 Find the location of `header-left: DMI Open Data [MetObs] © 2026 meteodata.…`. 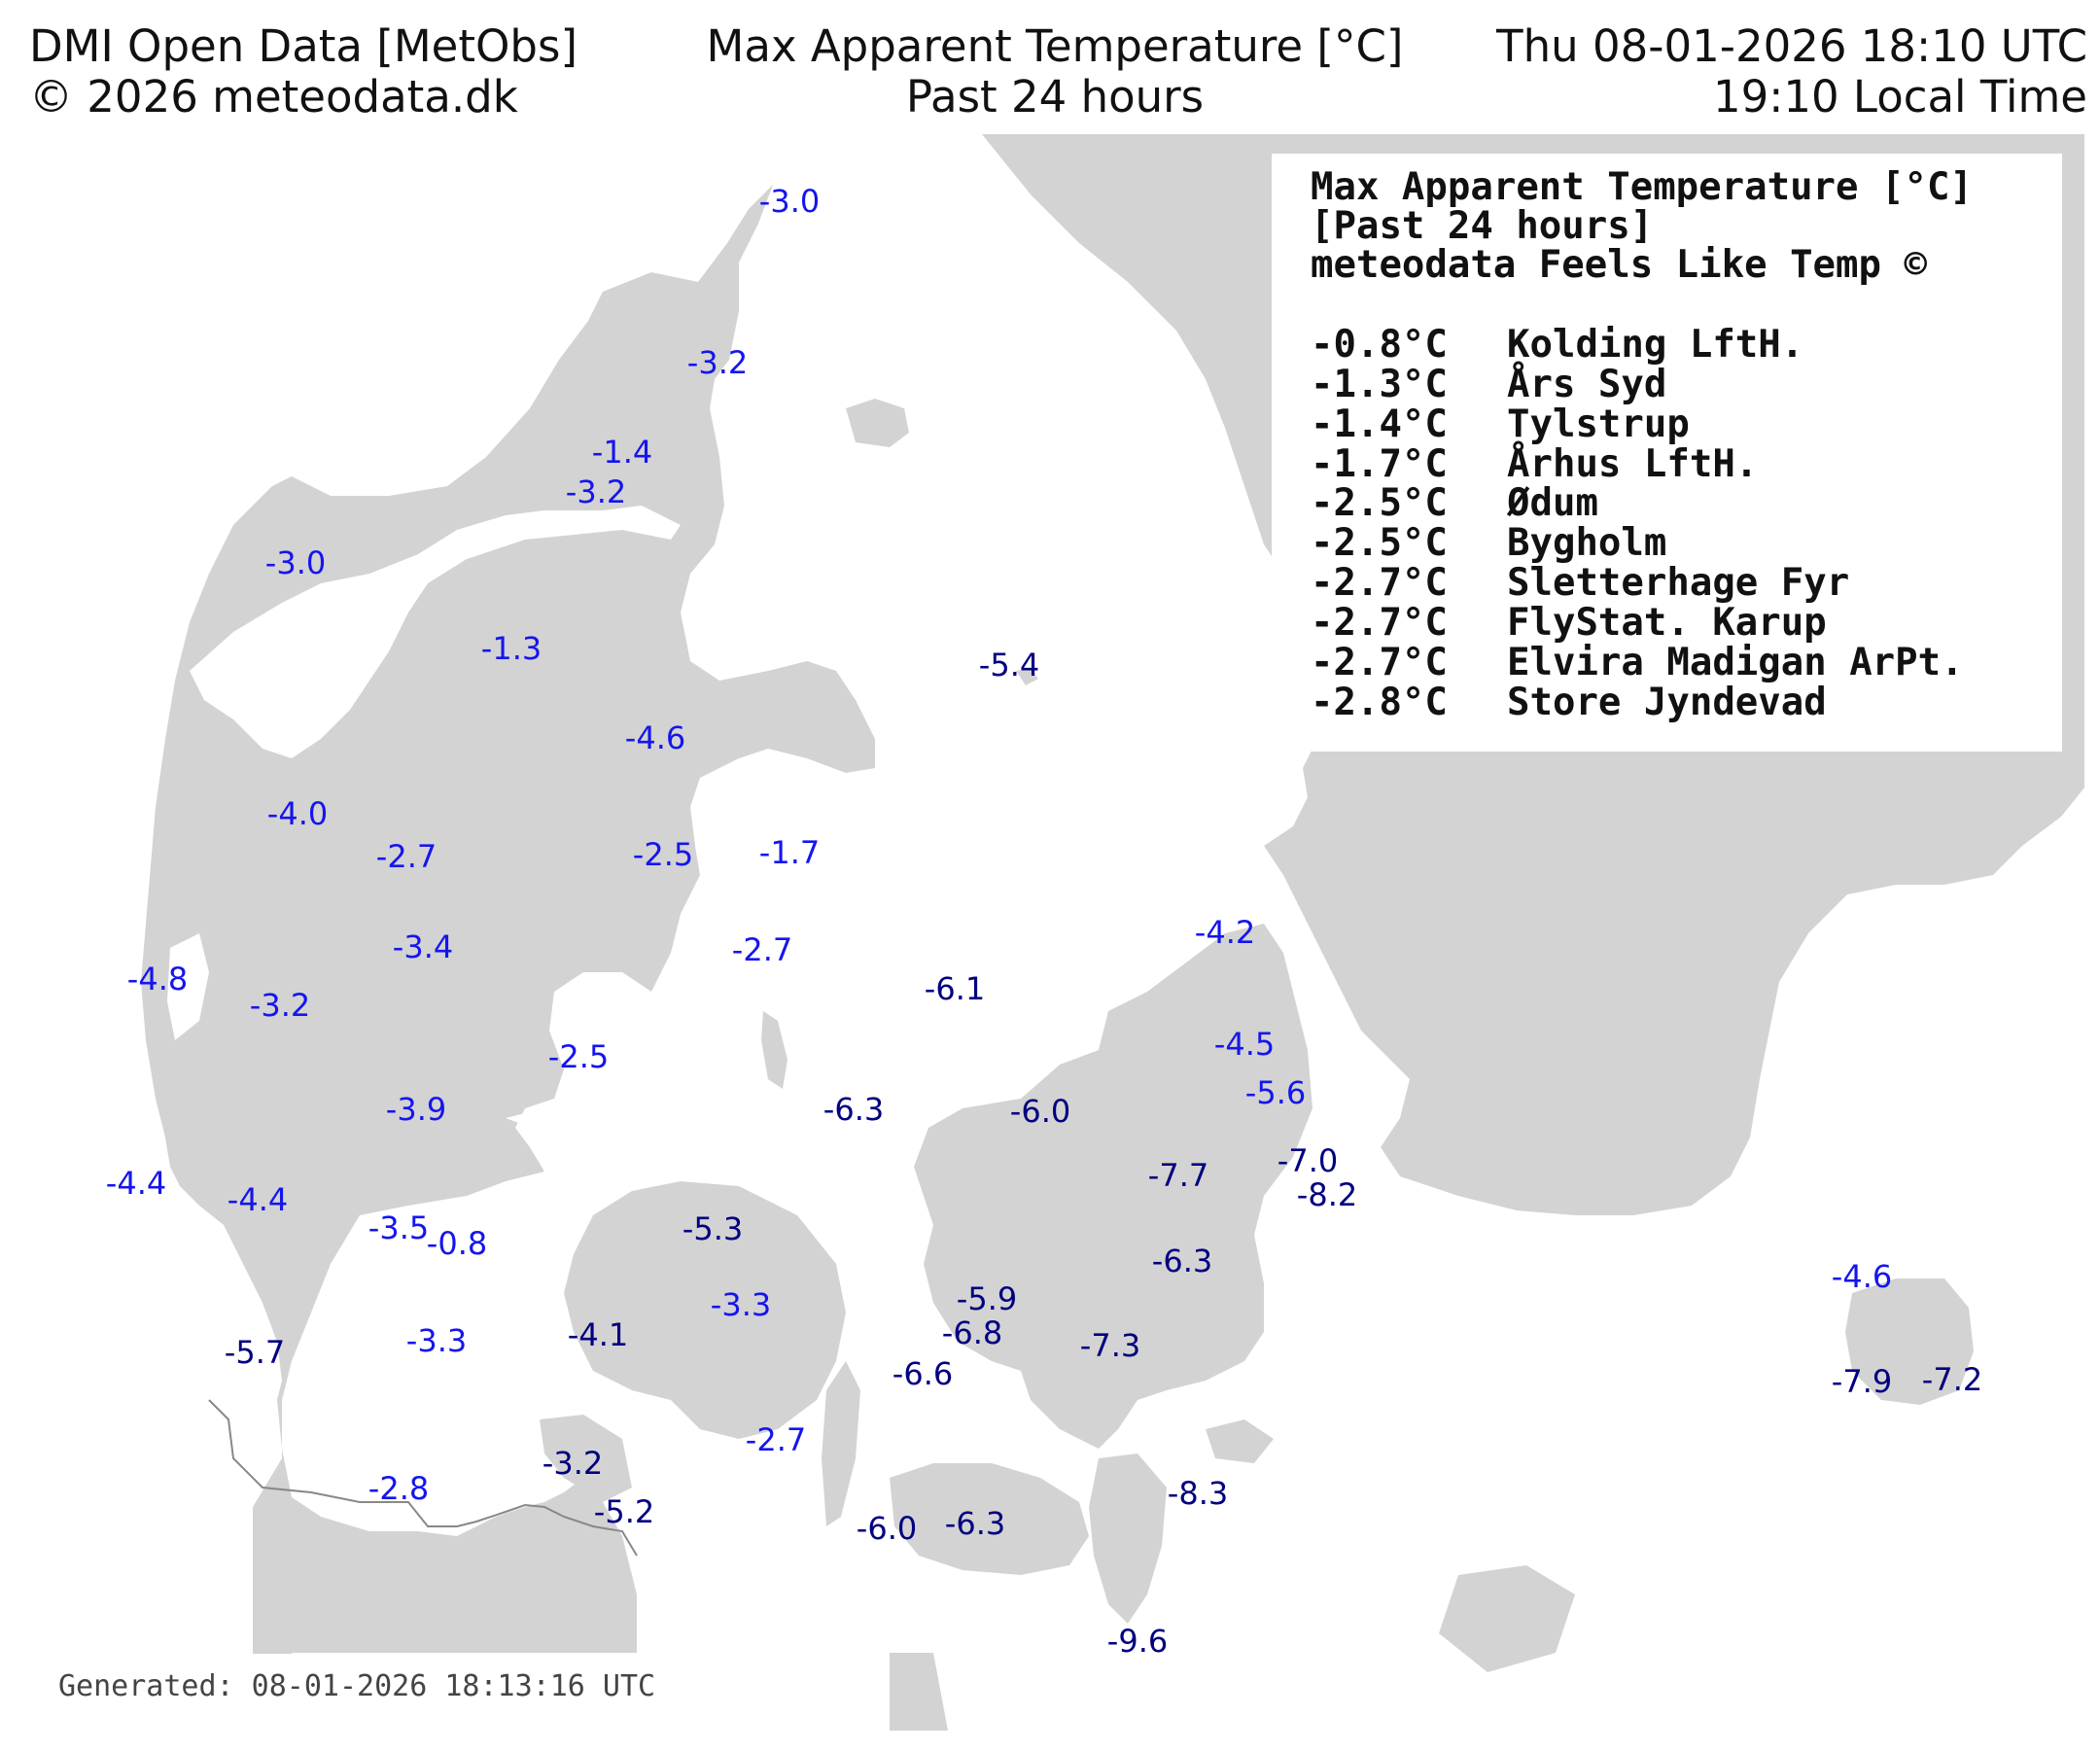

header-left: DMI Open Data [MetObs] © 2026 meteodata.… is located at coordinates (303, 72).